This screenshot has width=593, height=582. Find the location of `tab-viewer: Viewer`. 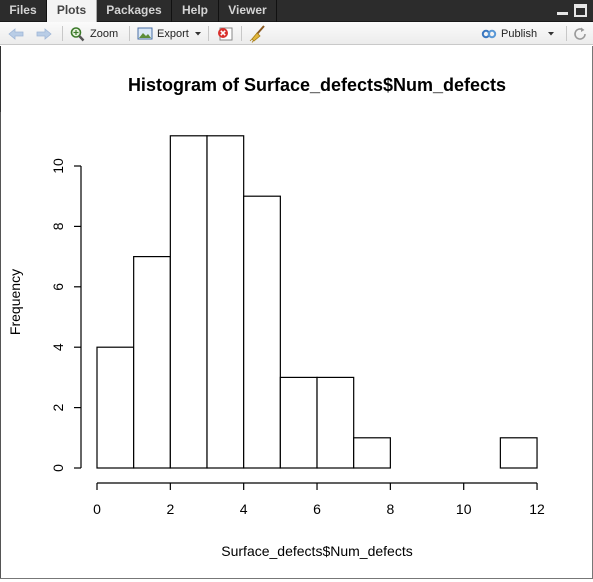

tab-viewer: Viewer is located at coordinates (248, 11).